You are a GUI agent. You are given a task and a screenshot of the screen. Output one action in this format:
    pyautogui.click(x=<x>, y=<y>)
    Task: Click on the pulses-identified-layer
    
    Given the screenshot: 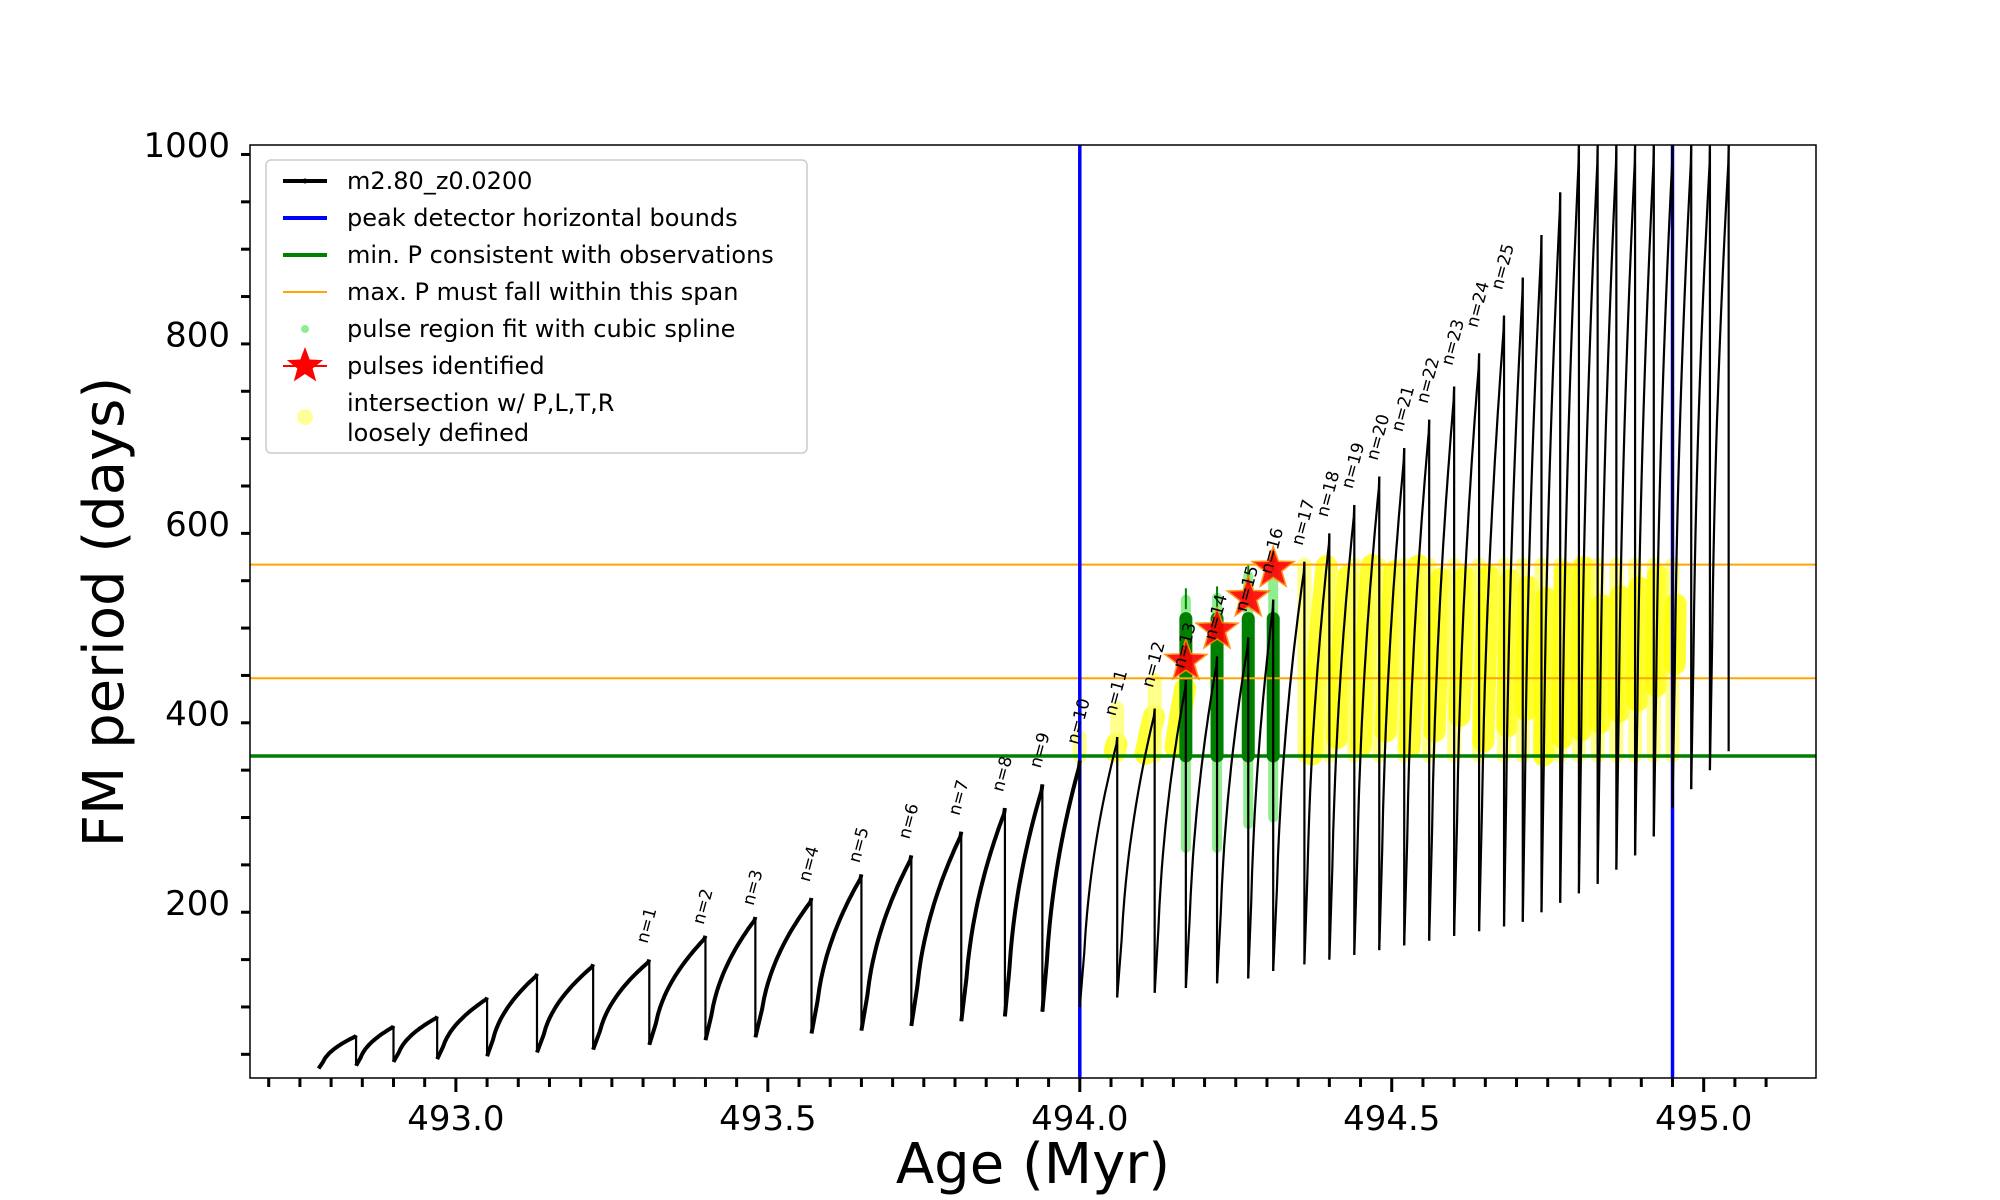 What is the action you would take?
    pyautogui.click(x=1229, y=612)
    